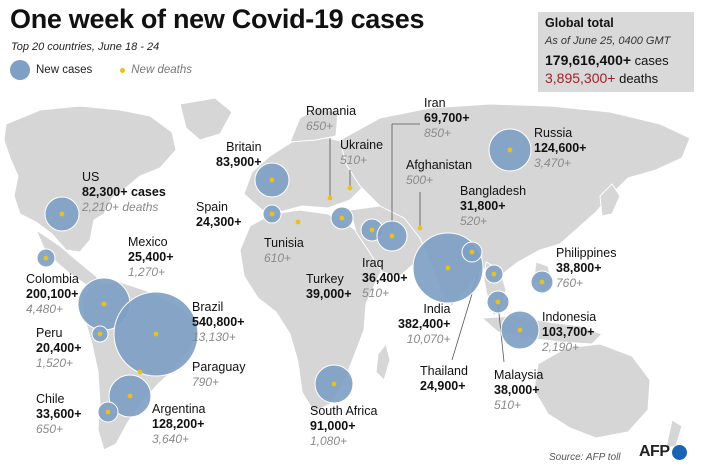  What do you see at coordinates (124, 192) in the screenshot?
I see `label-us: US 82,300+ cases 2,210+ deaths` at bounding box center [124, 192].